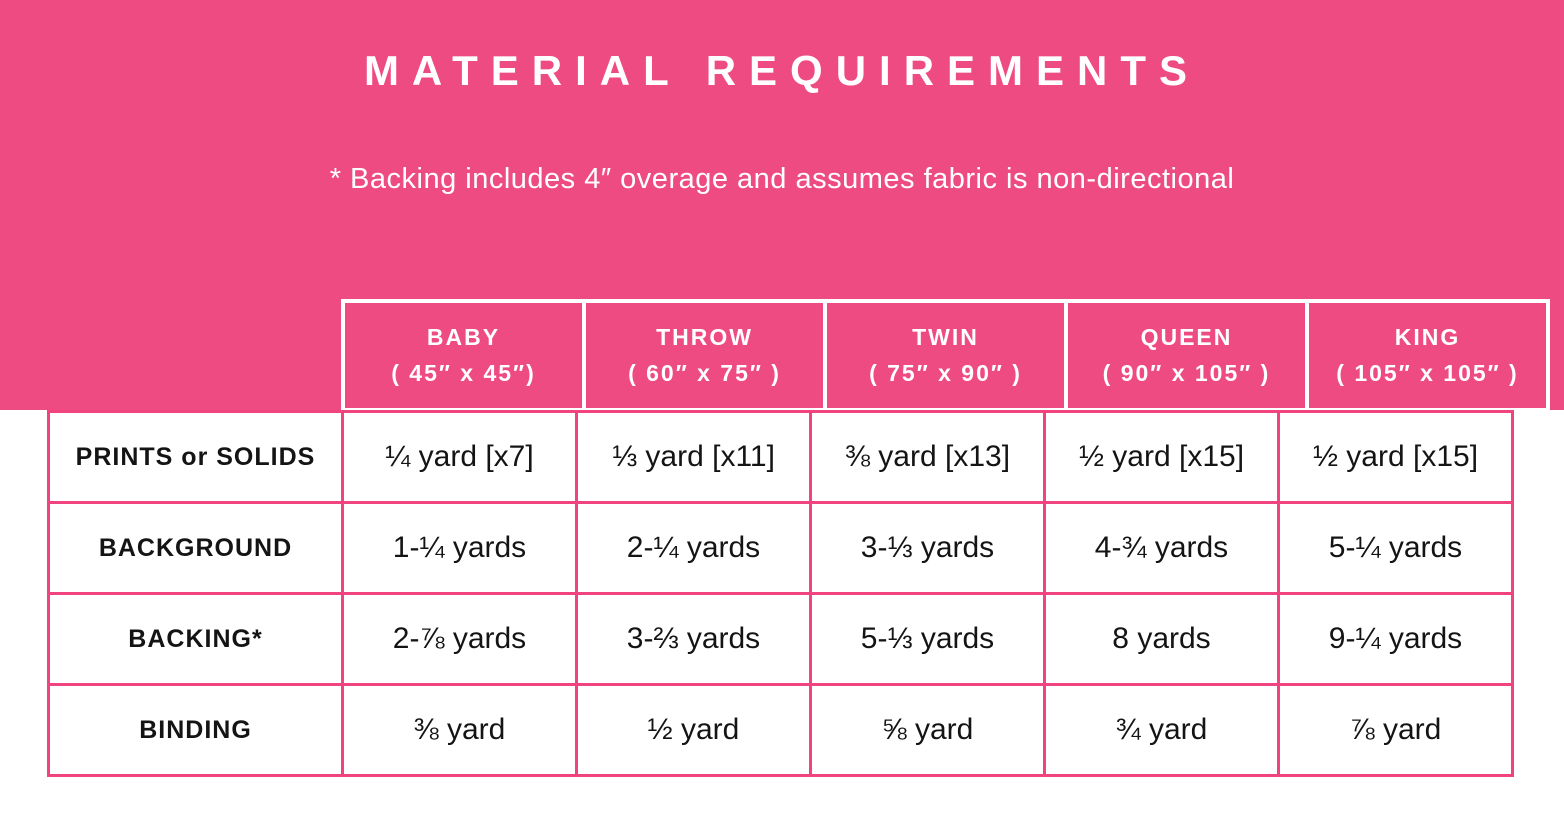 This screenshot has width=1564, height=819. What do you see at coordinates (459, 457) in the screenshot?
I see `value-cell: ¼ yard [x7]` at bounding box center [459, 457].